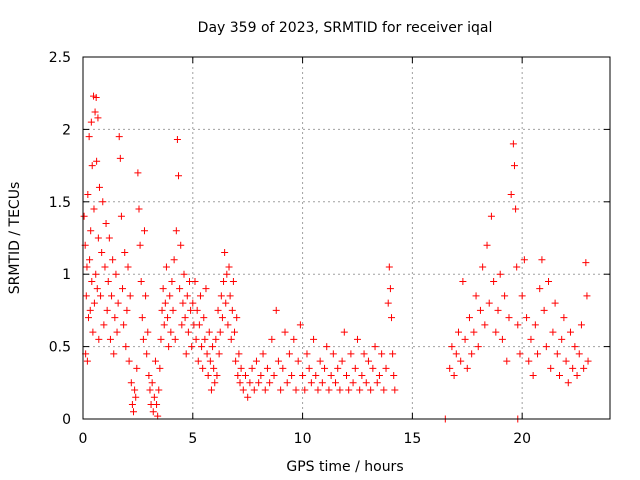 The height and width of the screenshot is (480, 640). I want to click on x-tick-label: 5, so click(192, 439).